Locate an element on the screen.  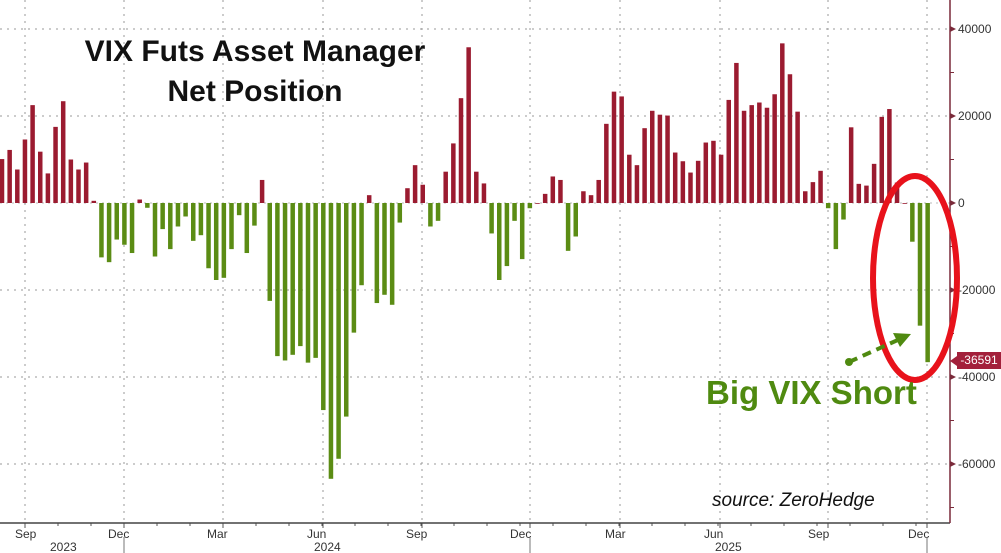
annotation-overlay is located at coordinates (902, 278).